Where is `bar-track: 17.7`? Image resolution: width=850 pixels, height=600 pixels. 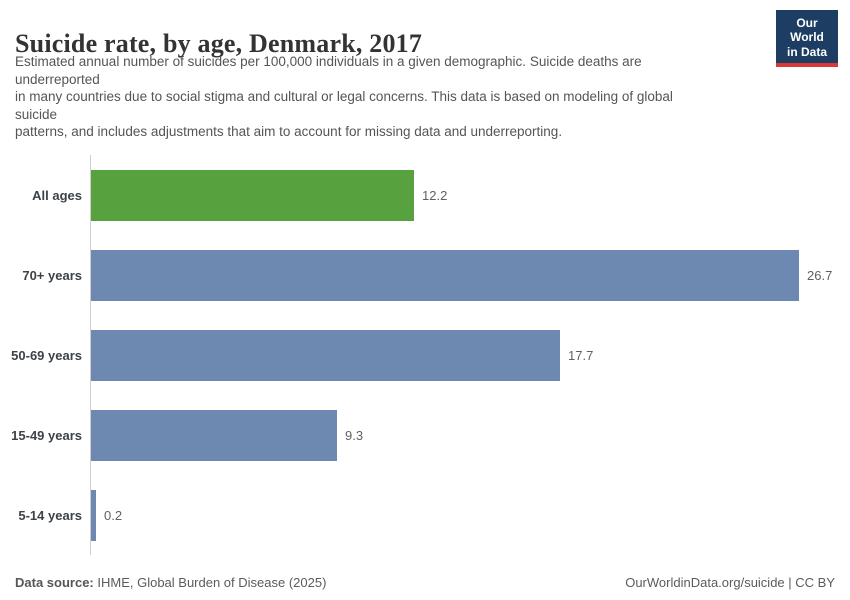 bar-track: 17.7 is located at coordinates (470, 355).